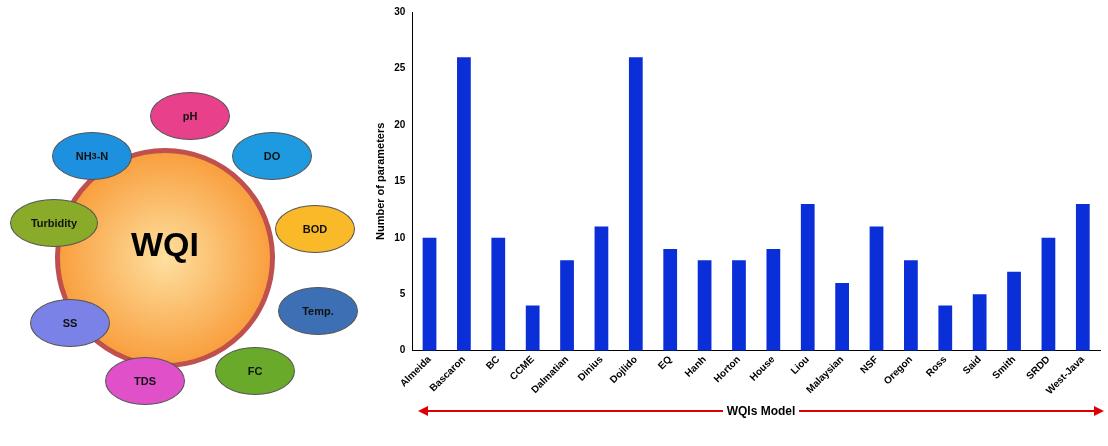 The height and width of the screenshot is (446, 1108). What do you see at coordinates (315, 229) in the screenshot?
I see `text: BOD` at bounding box center [315, 229].